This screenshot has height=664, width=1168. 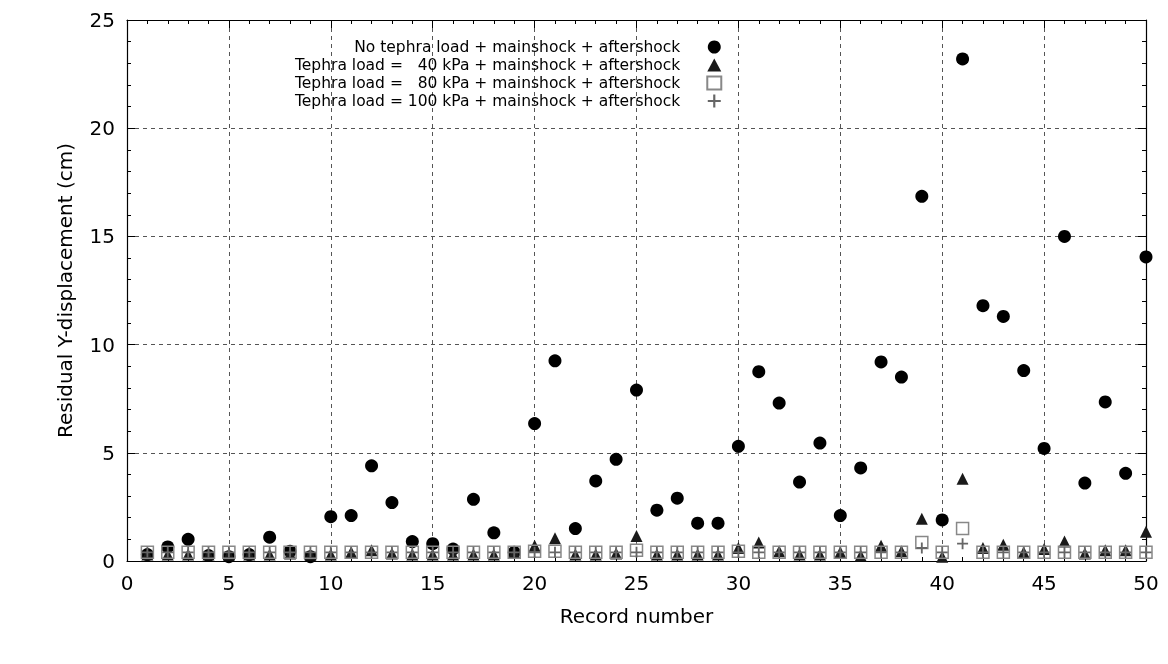 What do you see at coordinates (738, 583) in the screenshot?
I see `x-tick-label: 30` at bounding box center [738, 583].